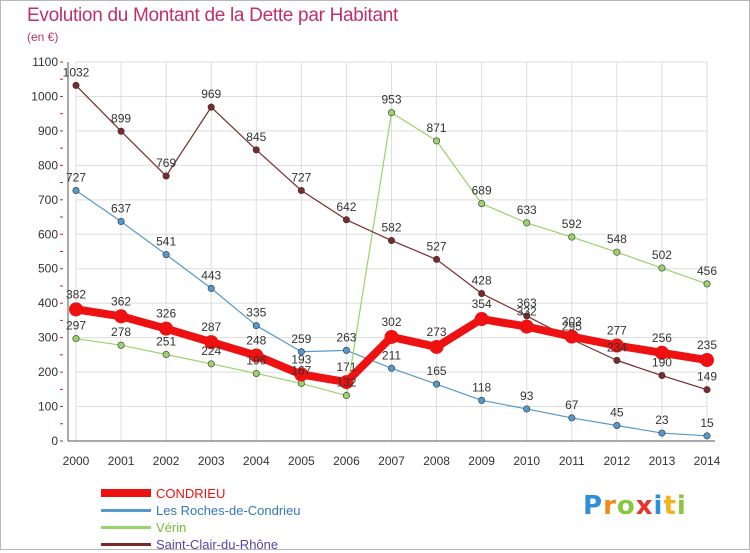 The width and height of the screenshot is (750, 553). I want to click on x-tick-label: 2001, so click(121, 461).